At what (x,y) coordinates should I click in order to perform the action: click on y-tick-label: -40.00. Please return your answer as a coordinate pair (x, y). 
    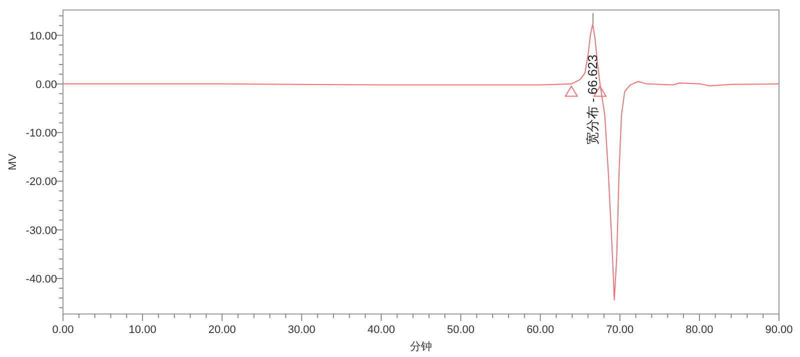
    Looking at the image, I should click on (41, 279).